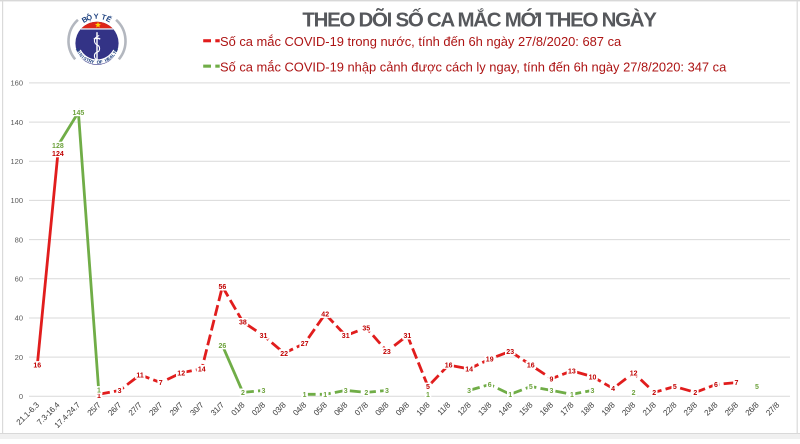 The image size is (800, 444). What do you see at coordinates (551, 379) in the screenshot?
I see `svg-text: 9` at bounding box center [551, 379].